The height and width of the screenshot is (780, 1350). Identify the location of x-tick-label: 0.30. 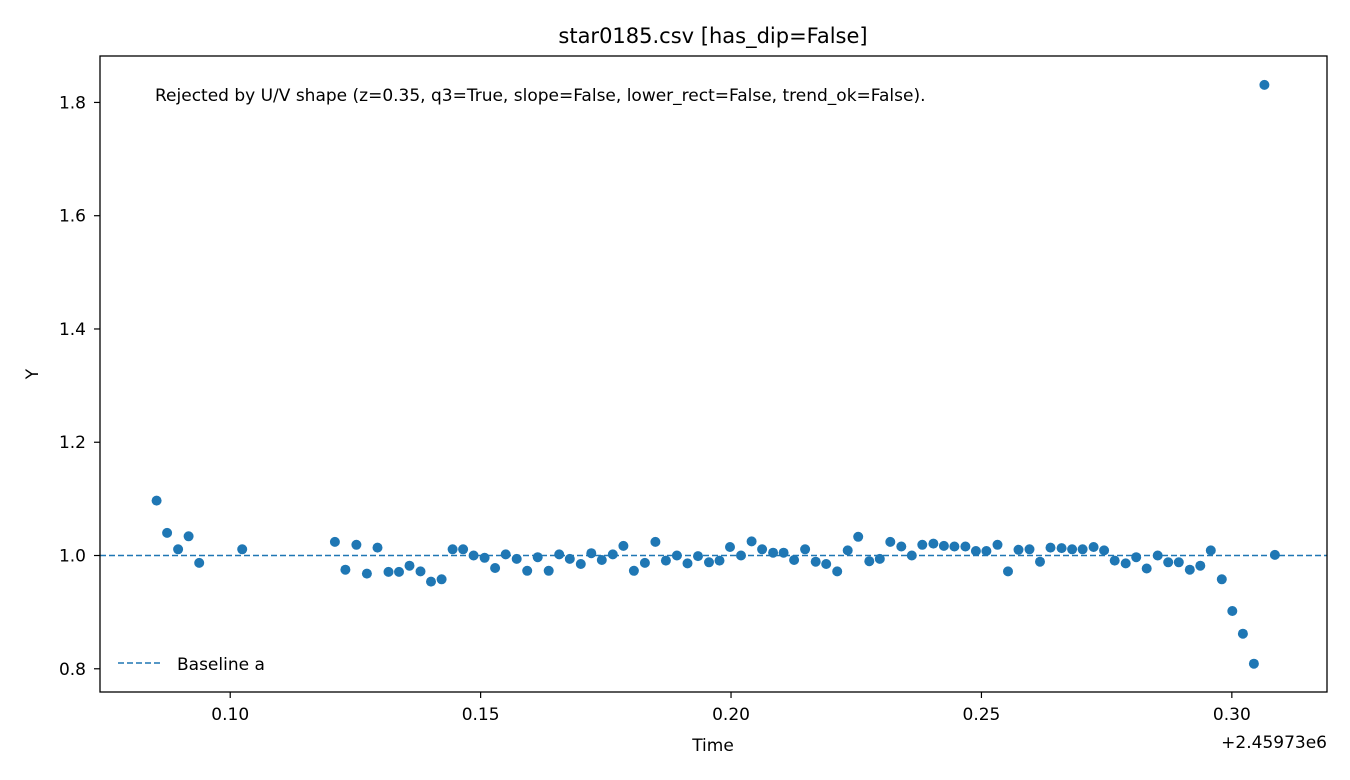
(1232, 715).